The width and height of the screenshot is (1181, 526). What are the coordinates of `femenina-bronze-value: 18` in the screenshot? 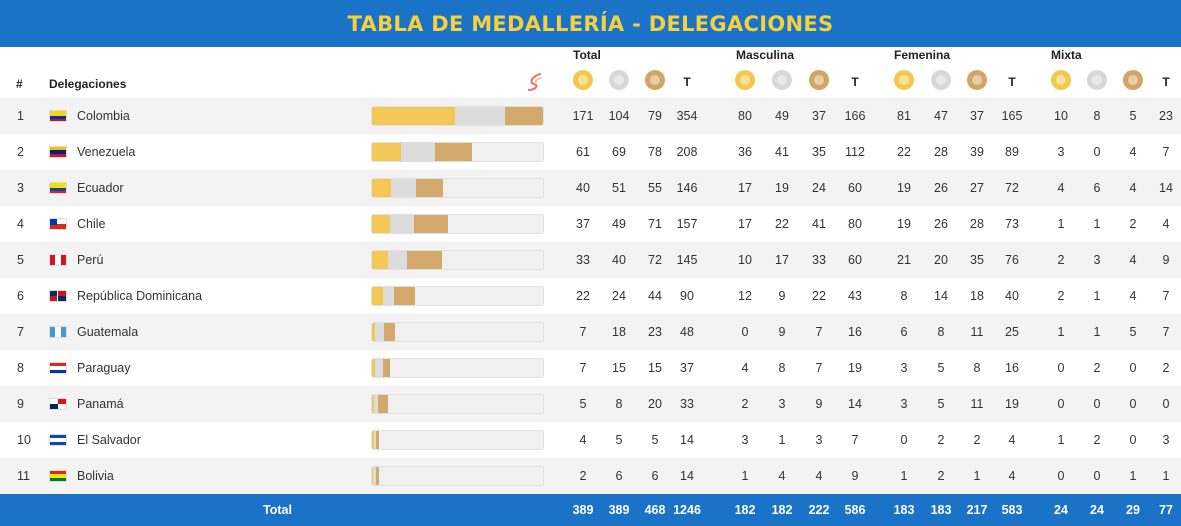 It's located at (977, 296).